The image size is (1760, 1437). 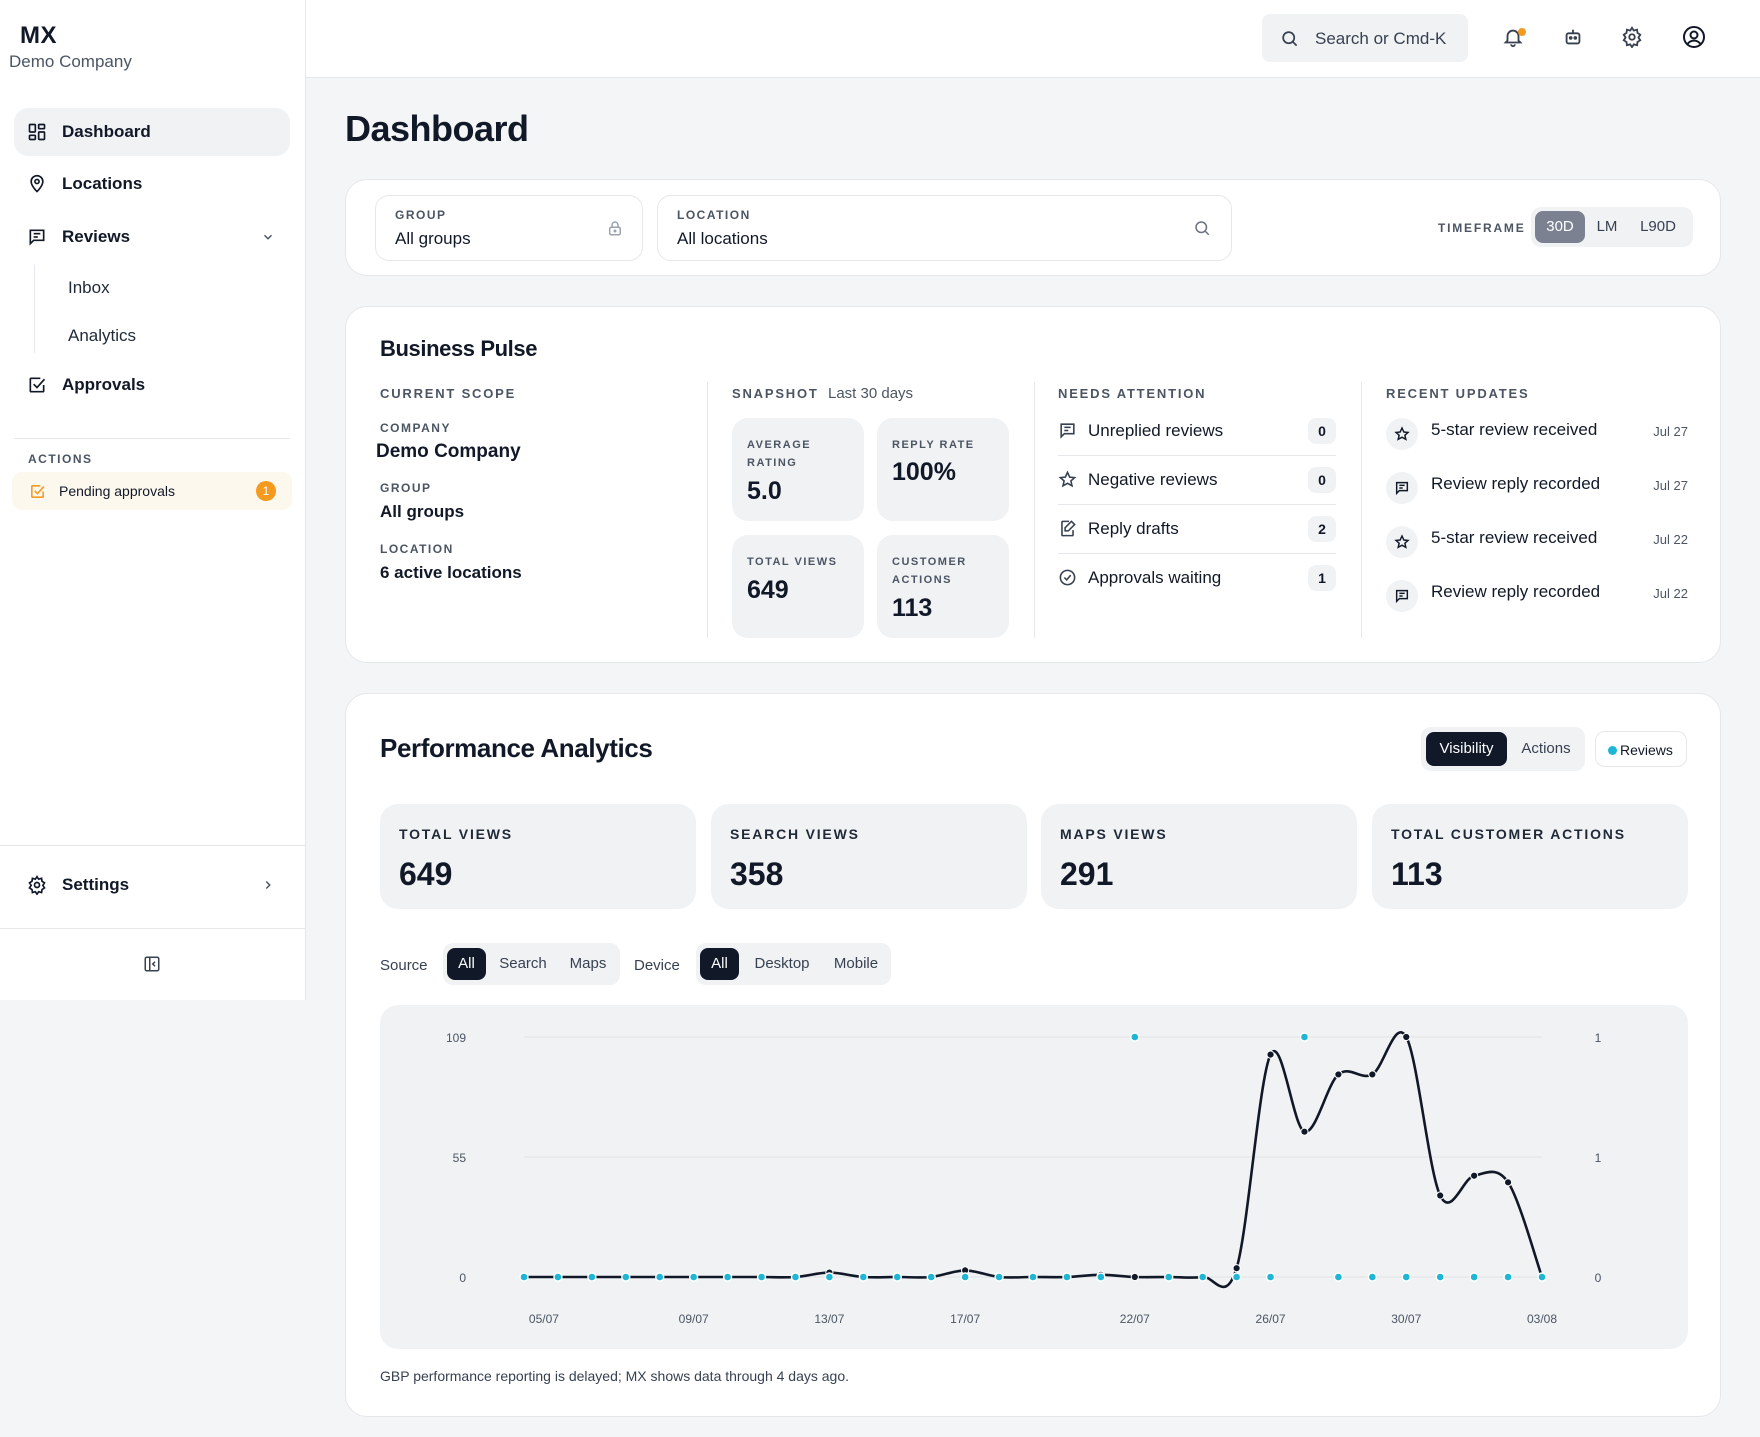 What do you see at coordinates (152, 491) in the screenshot?
I see `pending-approvals-link: Pending approvals 1` at bounding box center [152, 491].